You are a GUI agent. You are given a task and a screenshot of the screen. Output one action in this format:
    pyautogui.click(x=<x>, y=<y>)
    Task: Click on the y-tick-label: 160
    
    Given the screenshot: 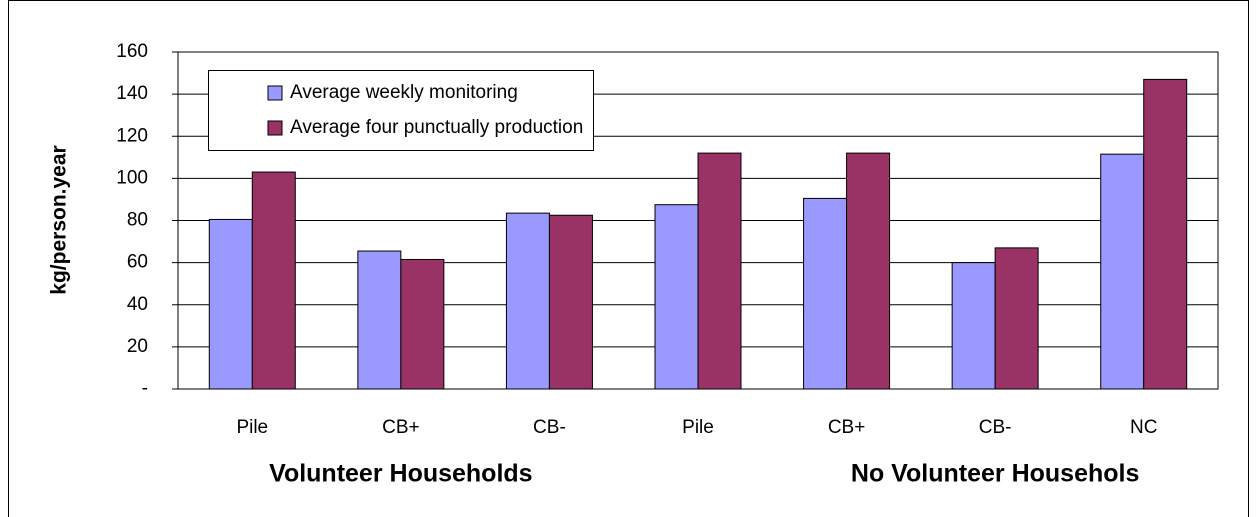 What is the action you would take?
    pyautogui.click(x=132, y=51)
    